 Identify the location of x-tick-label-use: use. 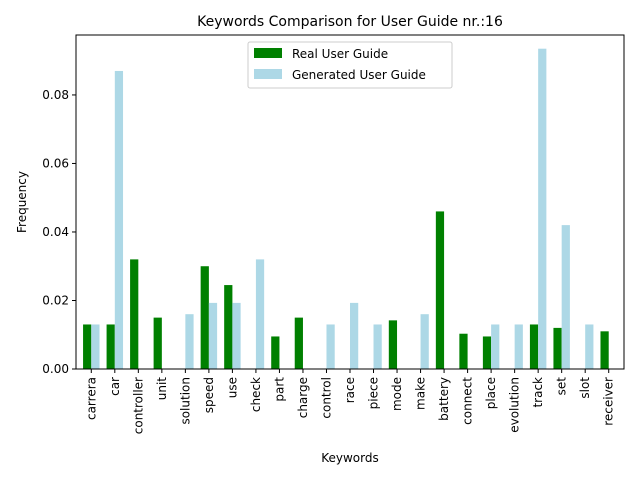
(232, 387).